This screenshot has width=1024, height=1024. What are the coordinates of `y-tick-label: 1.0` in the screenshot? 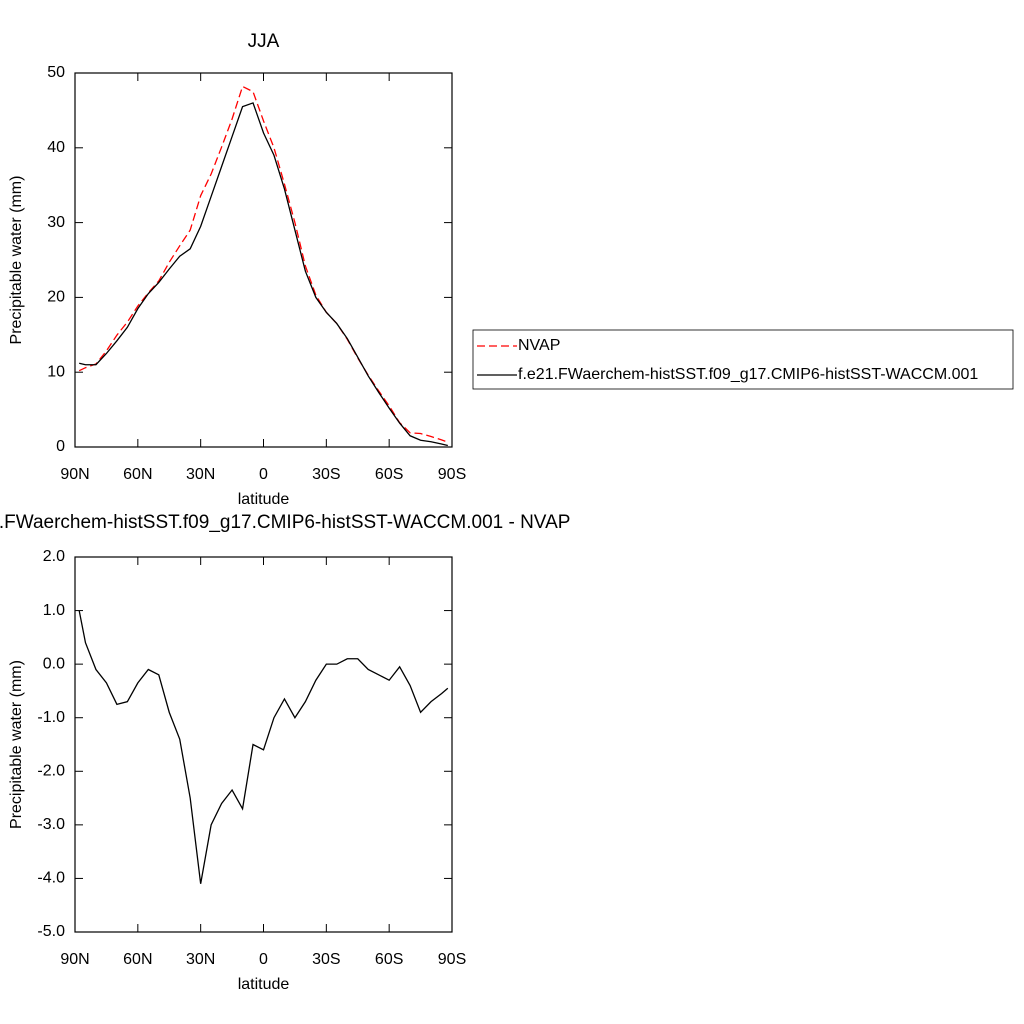 It's located at (54, 610).